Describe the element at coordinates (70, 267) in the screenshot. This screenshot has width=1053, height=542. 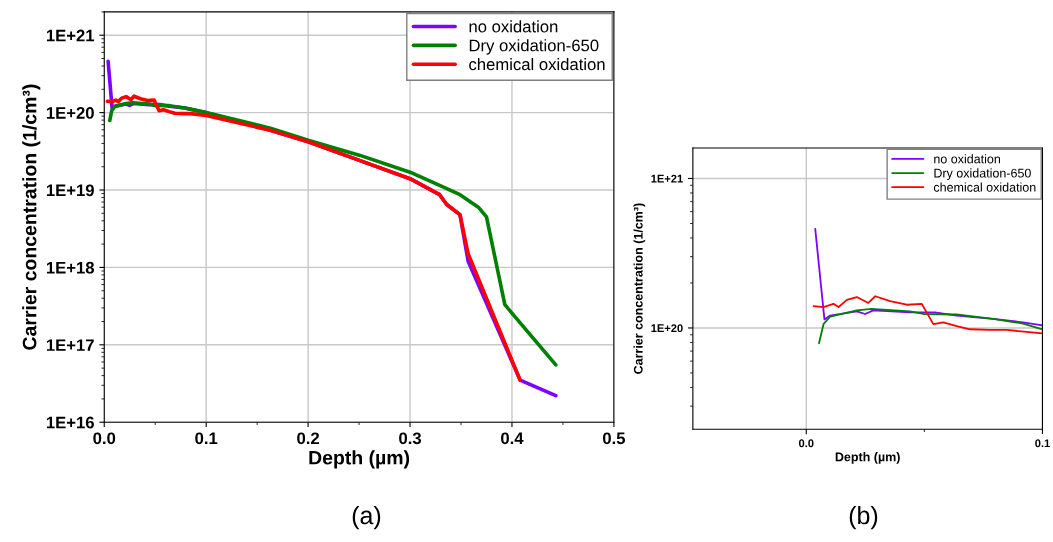
I see `y-tick-label: 1E+18` at that location.